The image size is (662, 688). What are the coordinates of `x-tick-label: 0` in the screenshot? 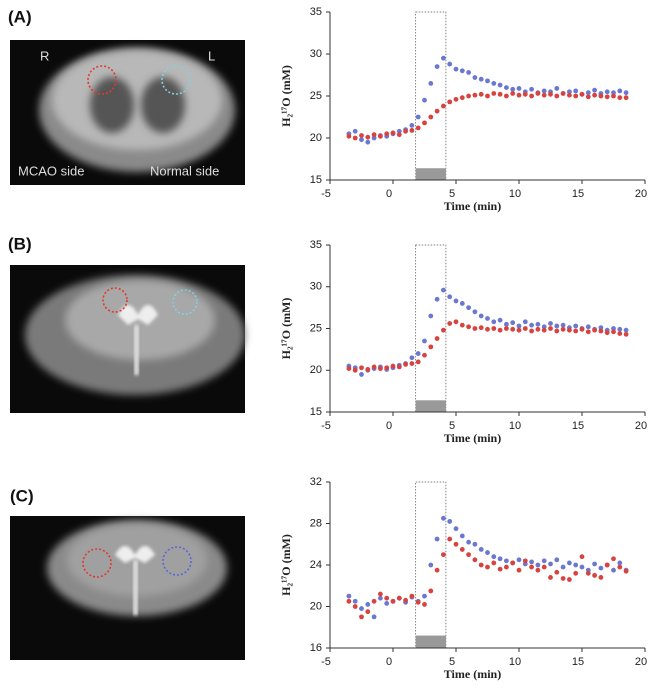 It's located at (389, 426).